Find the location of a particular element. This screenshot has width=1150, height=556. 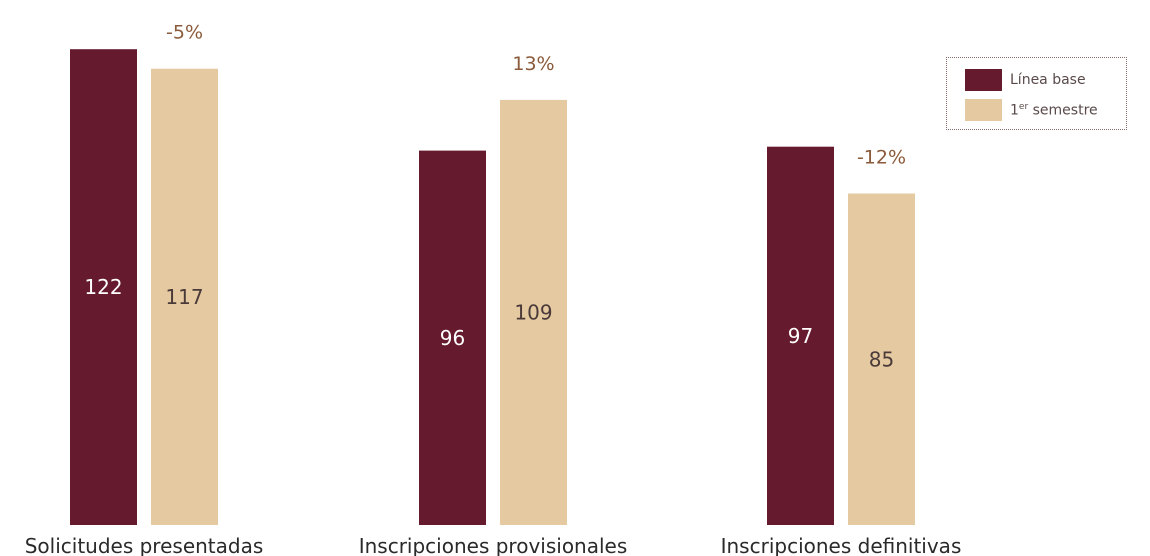

value-label-line-base-3: 97 is located at coordinates (800, 336).